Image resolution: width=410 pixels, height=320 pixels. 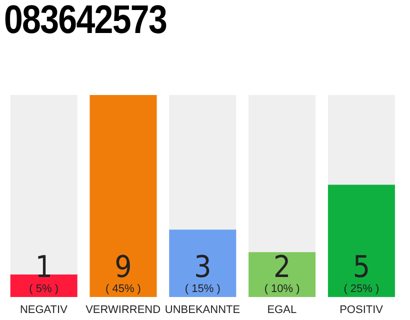 I want to click on x-tick-label: EGAL, so click(x=282, y=310).